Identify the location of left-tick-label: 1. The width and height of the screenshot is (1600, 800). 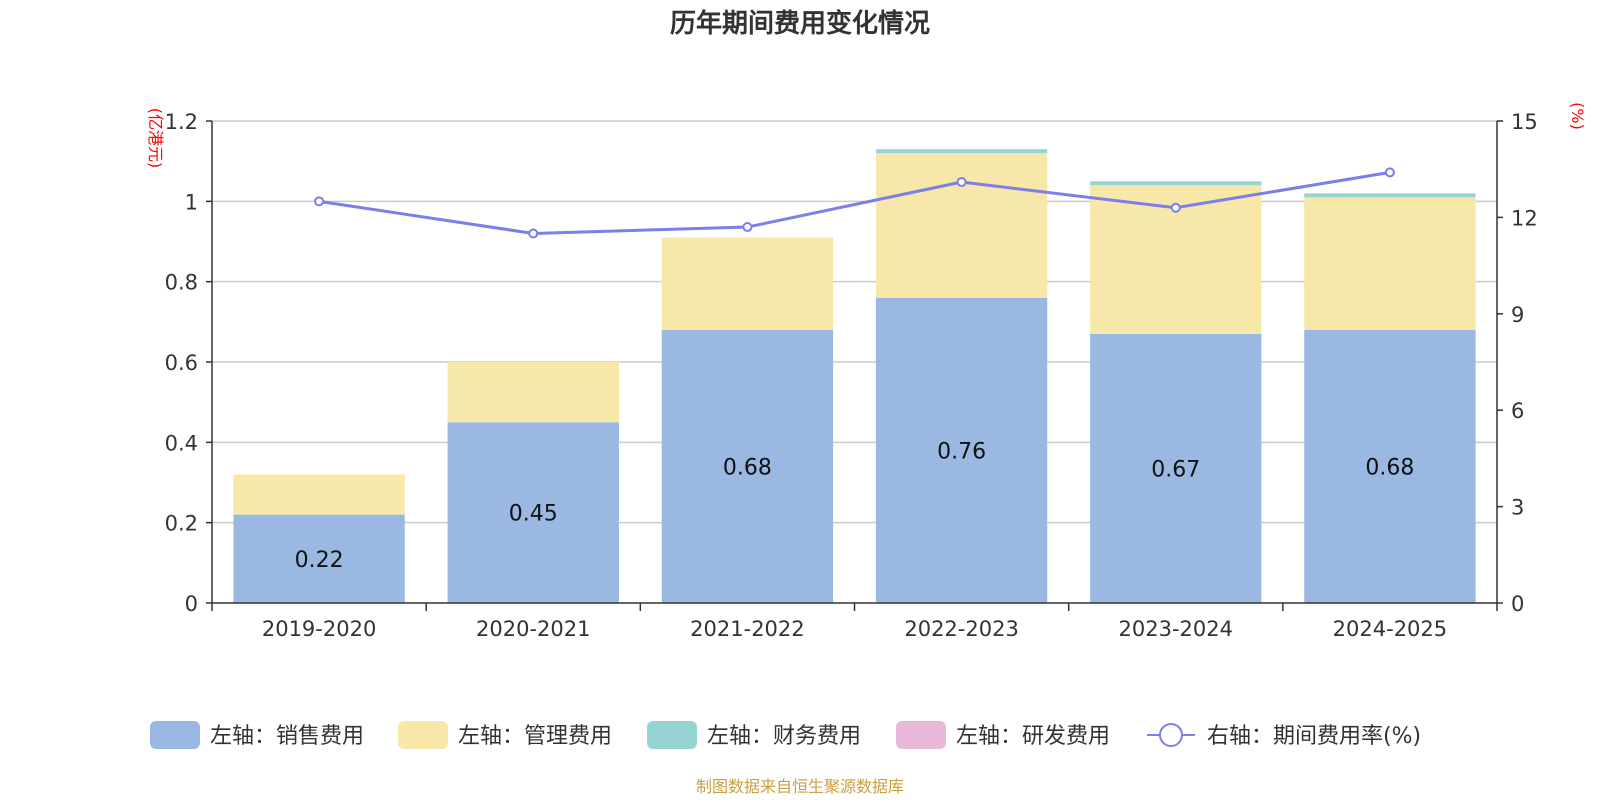
(191, 202).